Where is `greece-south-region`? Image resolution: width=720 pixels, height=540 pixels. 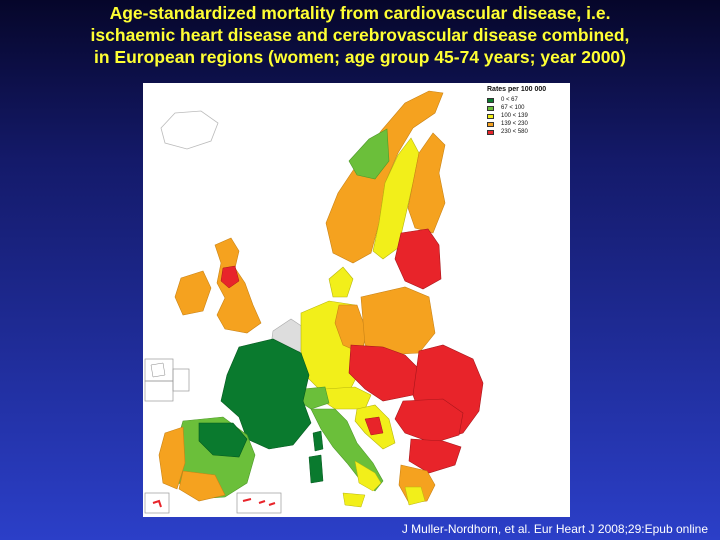
greece-south-region is located at coordinates (415, 496).